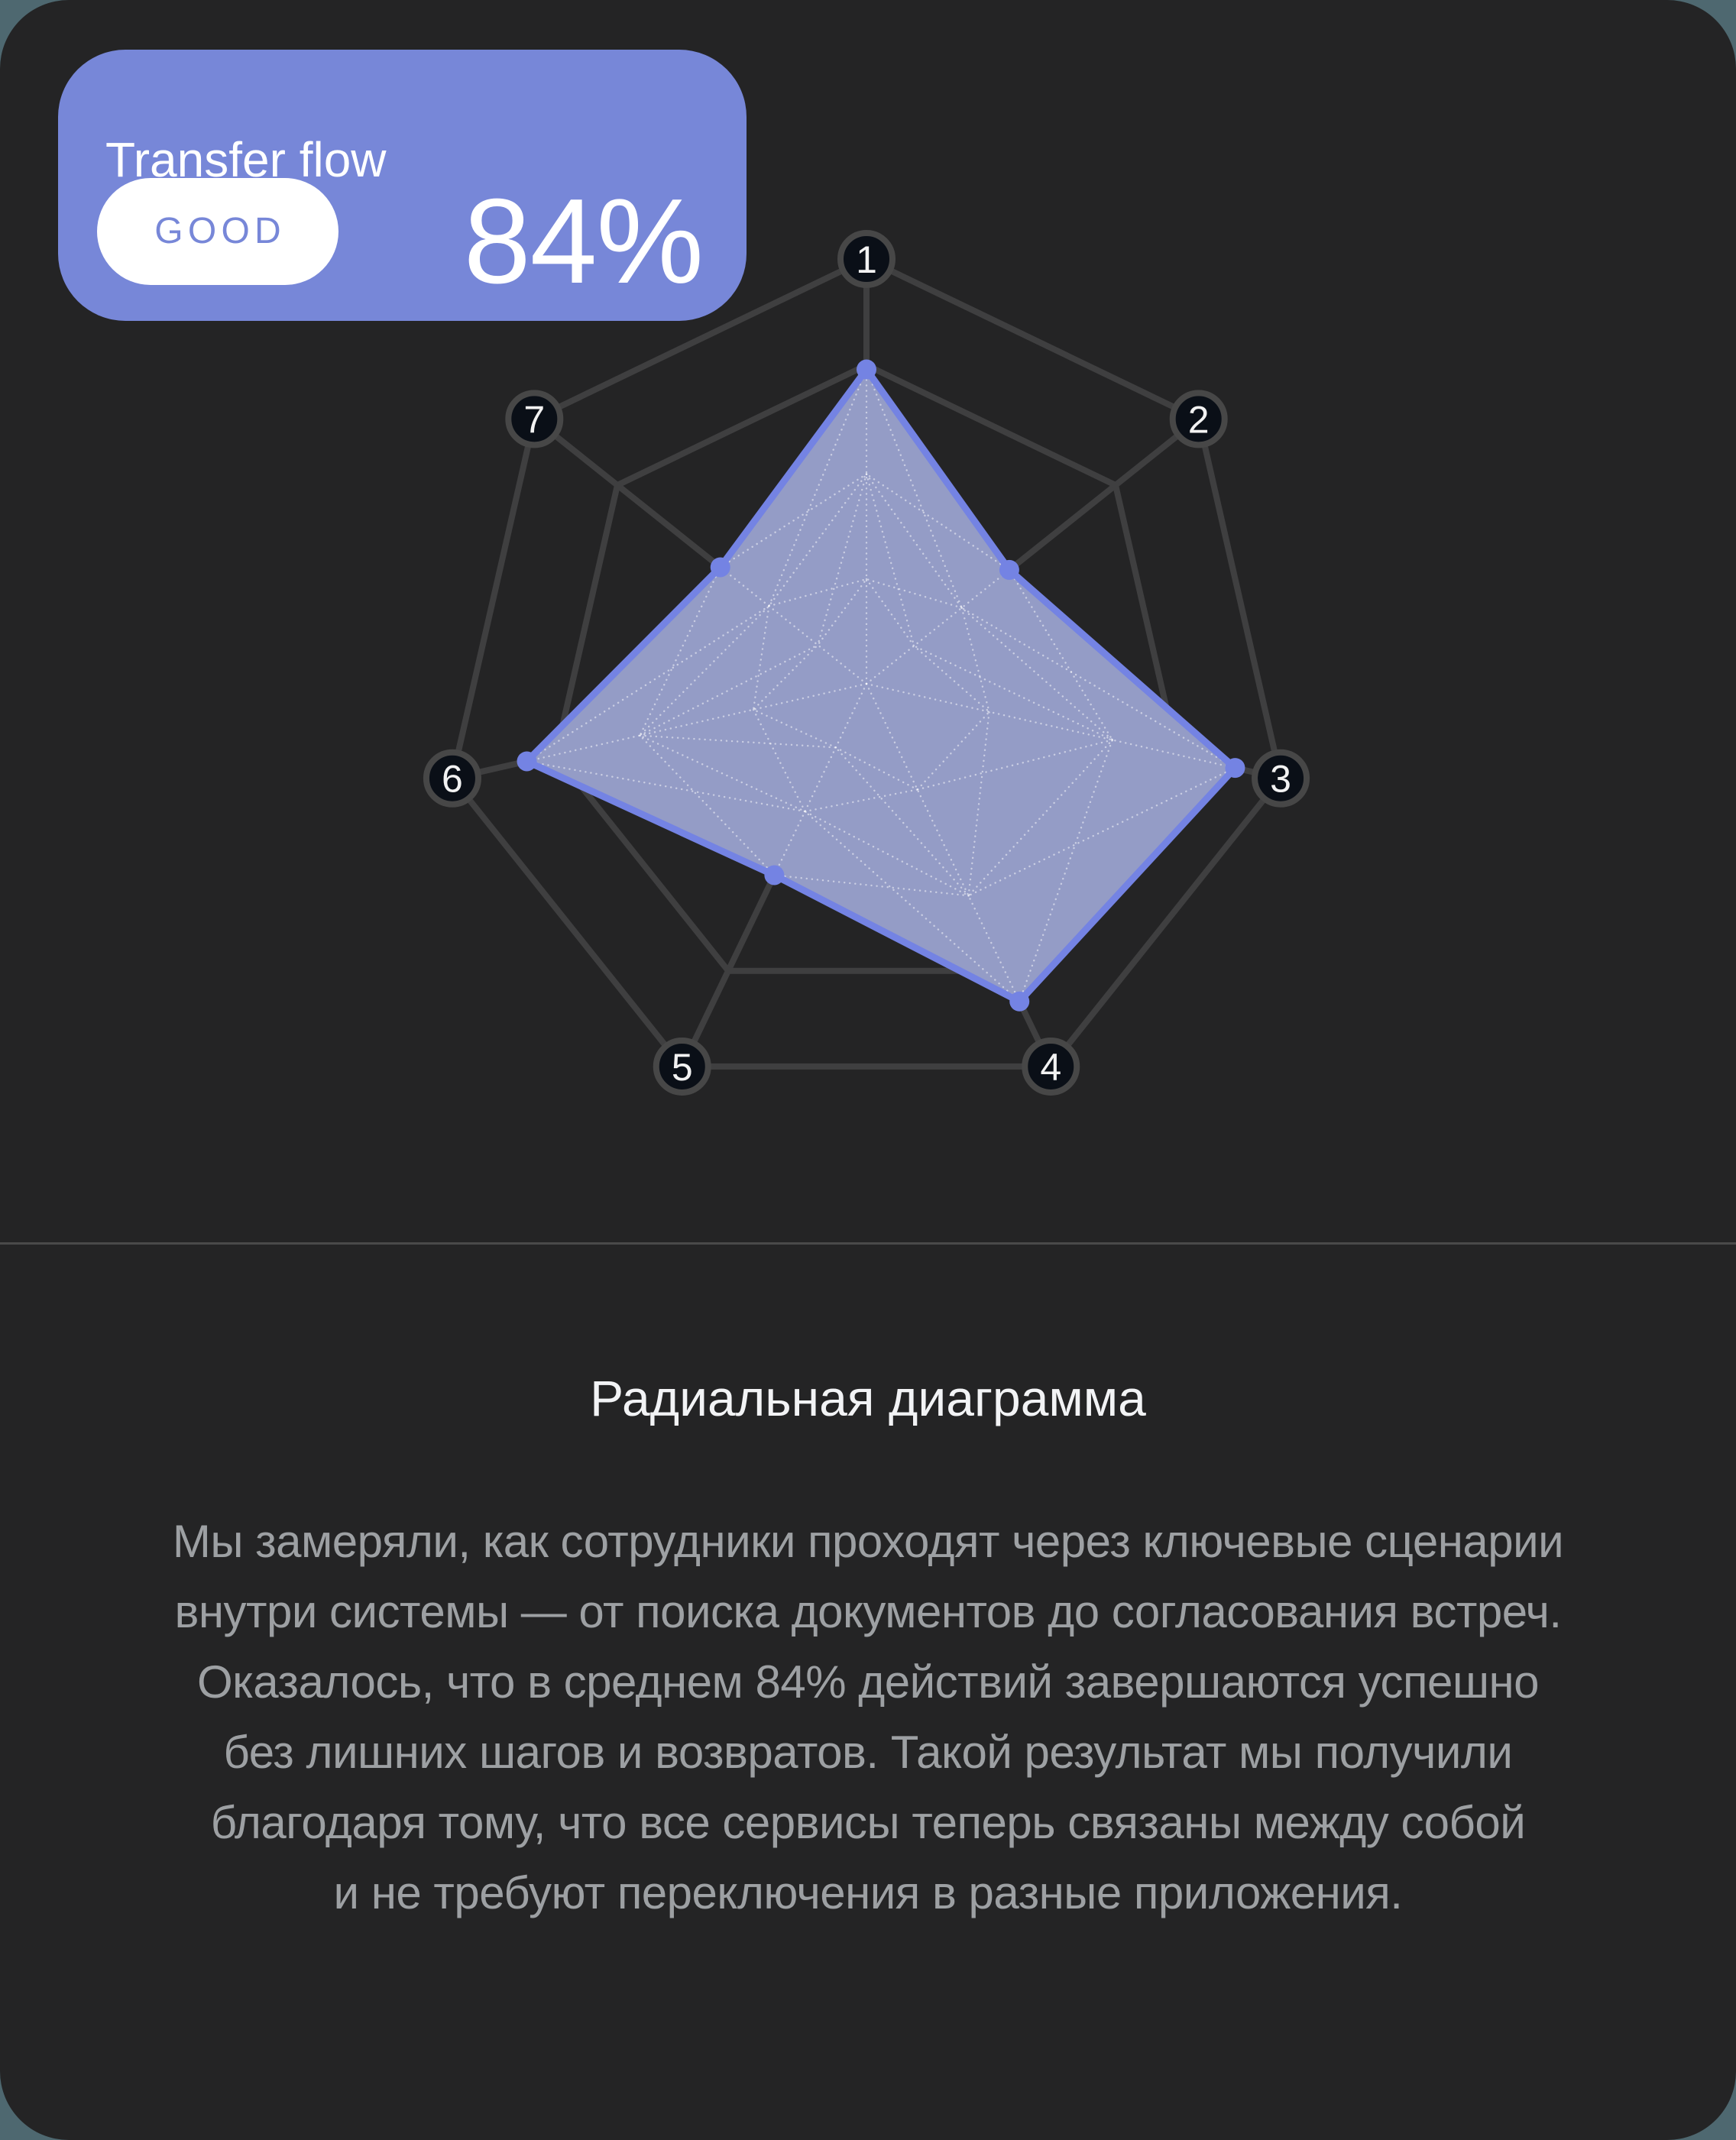  What do you see at coordinates (403, 185) in the screenshot?
I see `kpi-card: Transfer flow GOOD 84%` at bounding box center [403, 185].